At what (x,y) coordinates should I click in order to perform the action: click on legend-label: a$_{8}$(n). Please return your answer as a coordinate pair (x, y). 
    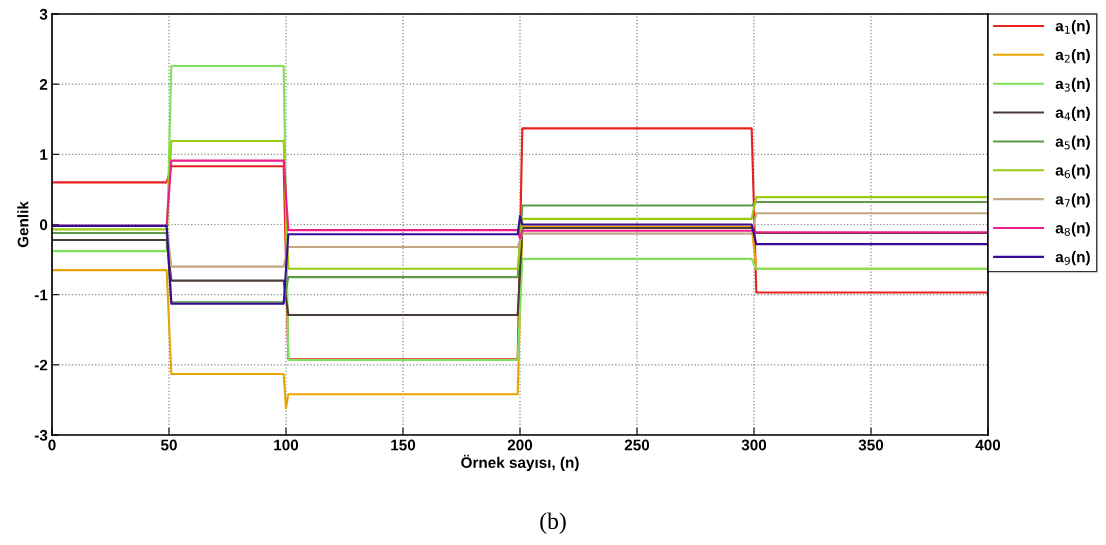
    Looking at the image, I should click on (1072, 229).